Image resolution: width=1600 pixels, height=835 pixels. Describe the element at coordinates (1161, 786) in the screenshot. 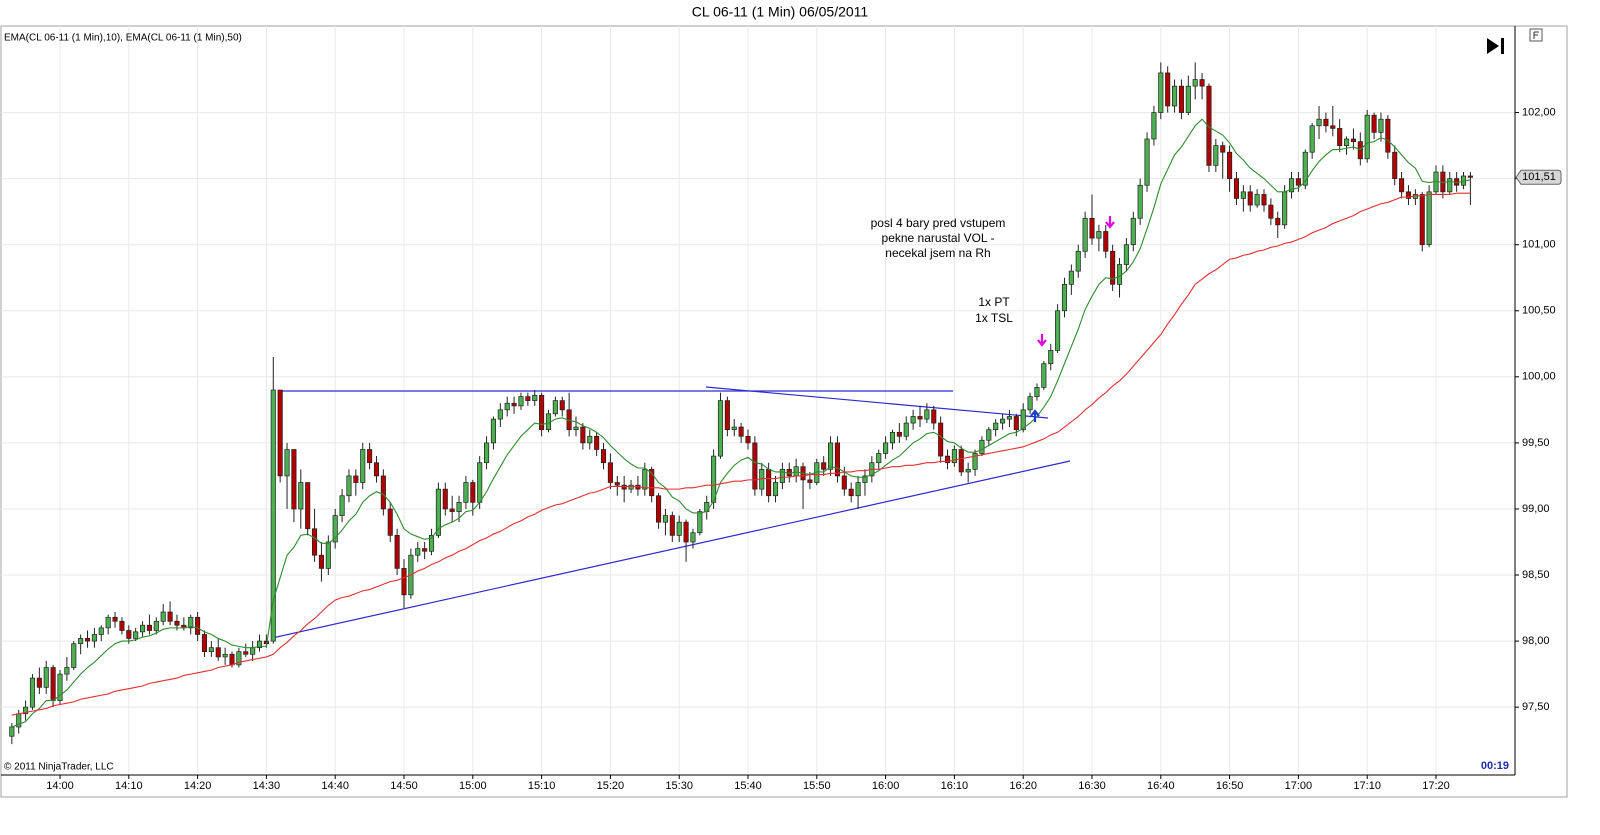

I see `x-tick-label: 16:40` at that location.